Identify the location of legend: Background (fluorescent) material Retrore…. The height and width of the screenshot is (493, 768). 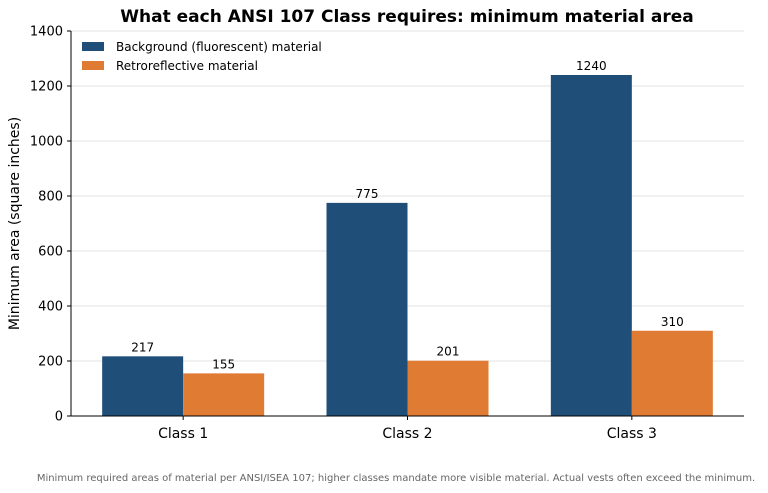
(202, 56).